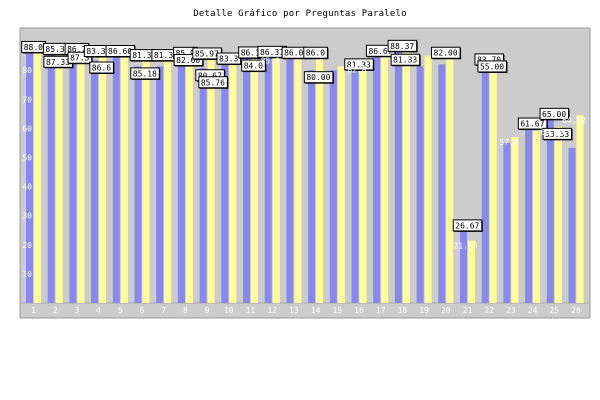 This screenshot has width=600, height=400. I want to click on x-tick-label: 19, so click(424, 310).